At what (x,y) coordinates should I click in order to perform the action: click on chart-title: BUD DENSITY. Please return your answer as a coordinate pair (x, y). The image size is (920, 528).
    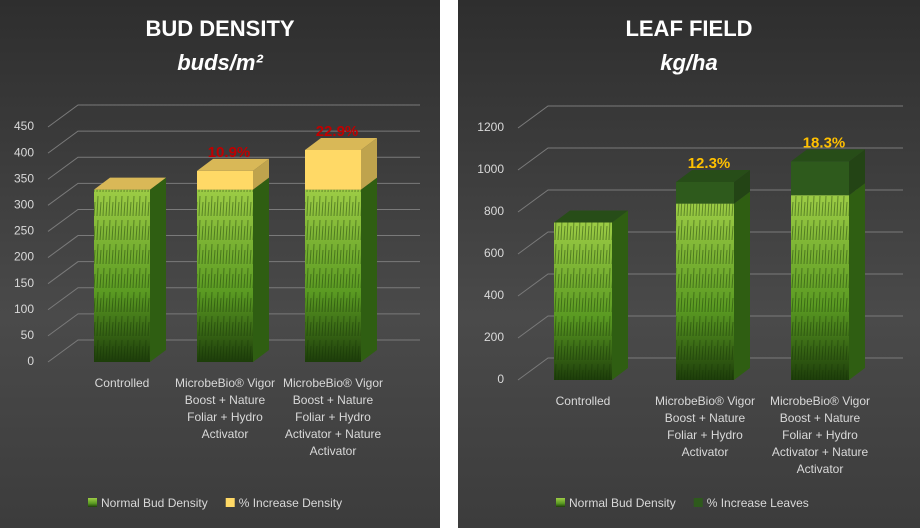
    Looking at the image, I should click on (219, 28).